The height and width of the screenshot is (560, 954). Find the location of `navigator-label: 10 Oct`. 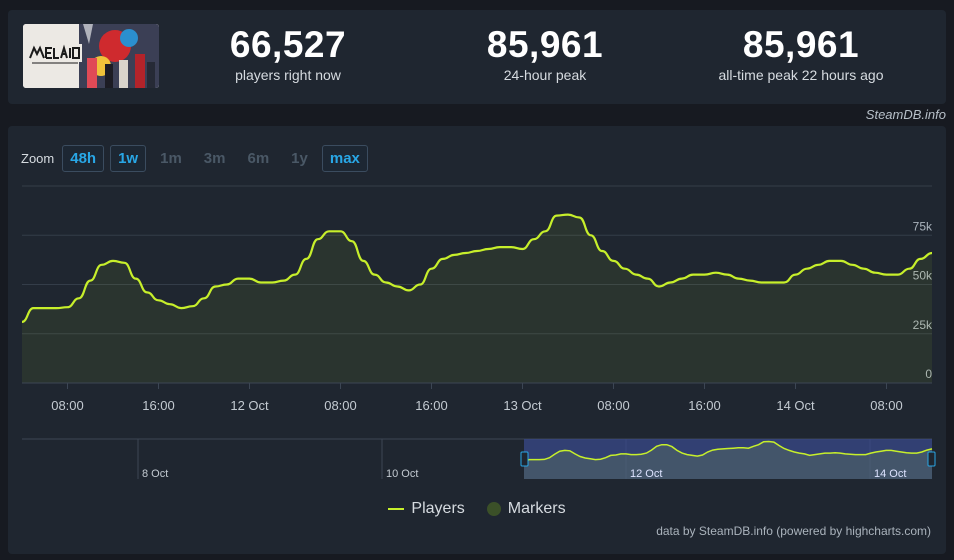

navigator-label: 10 Oct is located at coordinates (402, 474).